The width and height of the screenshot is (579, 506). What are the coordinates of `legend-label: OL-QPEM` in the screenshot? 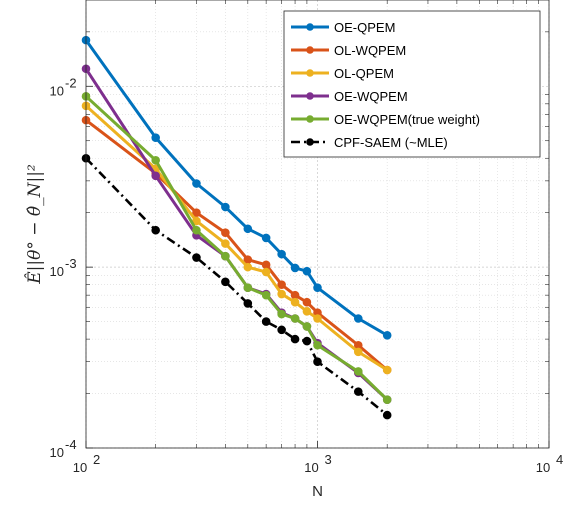 It's located at (364, 73).